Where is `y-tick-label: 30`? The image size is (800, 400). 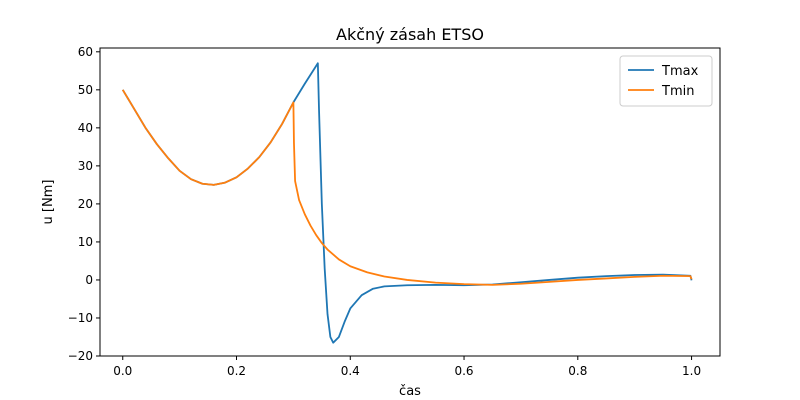
y-tick-label: 30 is located at coordinates (85, 166).